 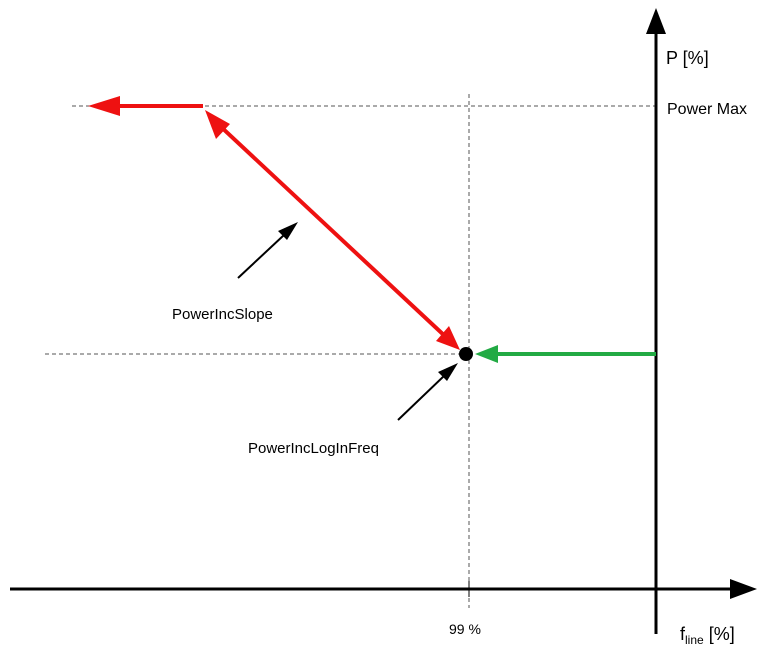 What do you see at coordinates (466, 354) in the screenshot?
I see `operating-point-dot` at bounding box center [466, 354].